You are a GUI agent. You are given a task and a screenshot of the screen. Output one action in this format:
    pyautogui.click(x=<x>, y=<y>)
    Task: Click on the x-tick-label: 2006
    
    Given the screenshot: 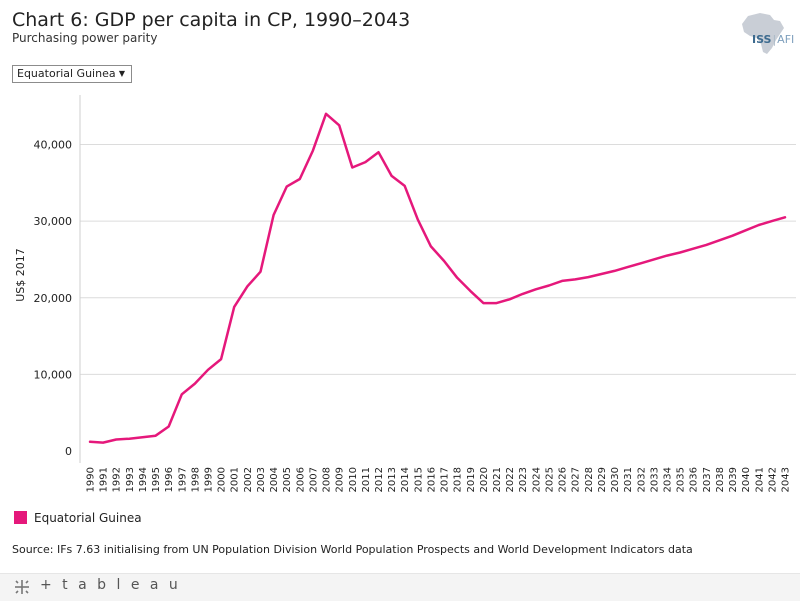 What is the action you would take?
    pyautogui.click(x=300, y=479)
    